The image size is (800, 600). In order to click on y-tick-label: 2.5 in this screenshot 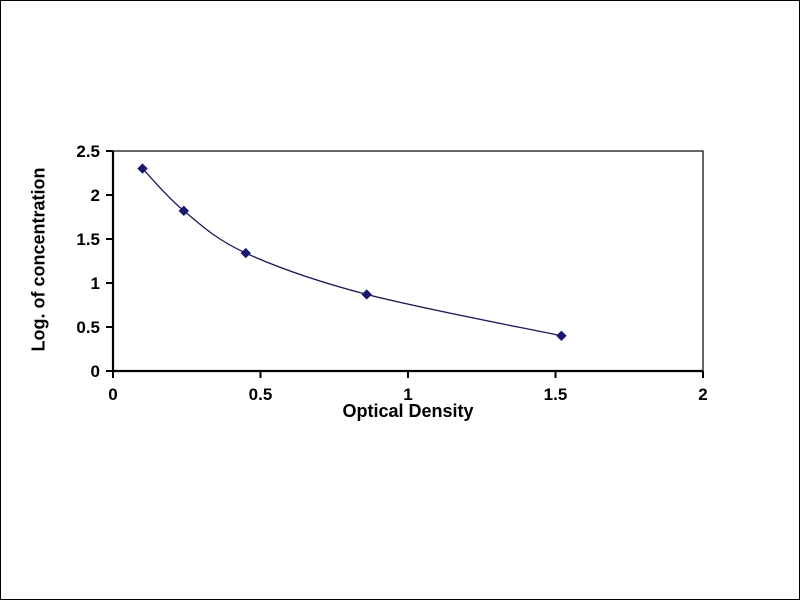, I will do `click(88, 151)`.